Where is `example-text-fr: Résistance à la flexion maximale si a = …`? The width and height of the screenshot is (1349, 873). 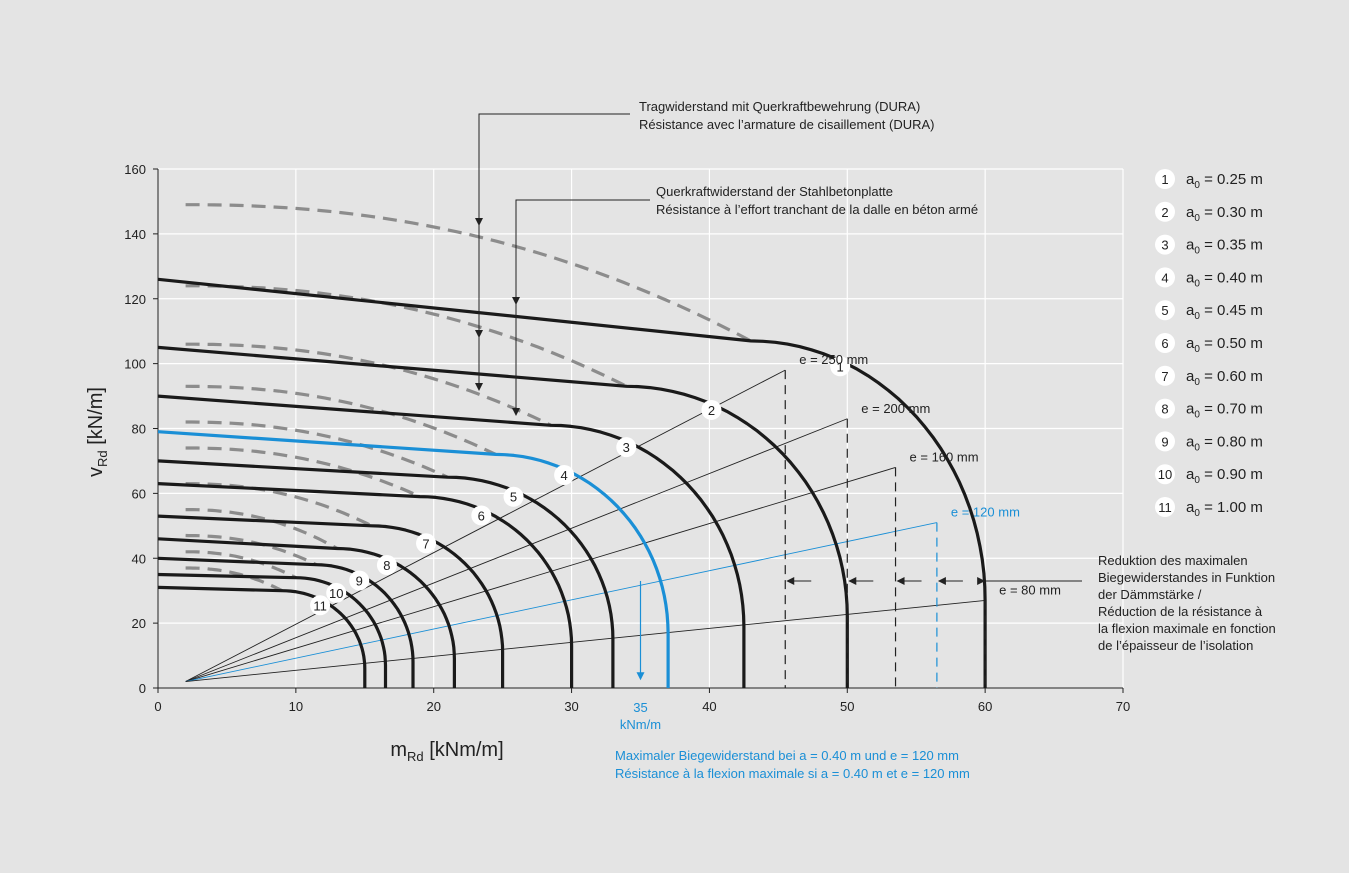
example-text-fr: Résistance à la flexion maximale si a = … is located at coordinates (792, 773).